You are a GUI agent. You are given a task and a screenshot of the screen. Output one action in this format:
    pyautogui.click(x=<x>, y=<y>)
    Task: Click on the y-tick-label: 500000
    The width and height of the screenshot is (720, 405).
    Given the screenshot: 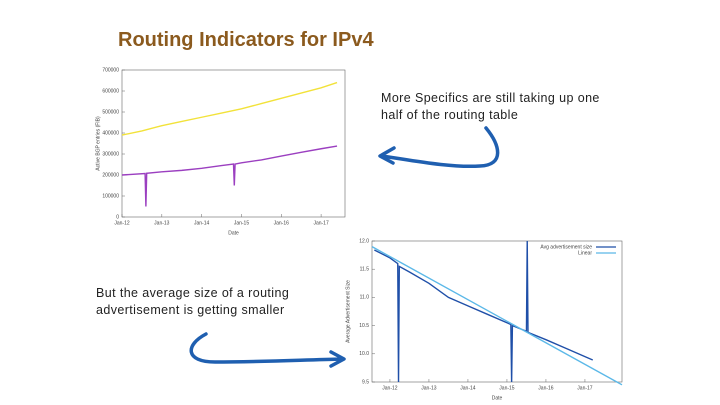 What is the action you would take?
    pyautogui.click(x=110, y=112)
    